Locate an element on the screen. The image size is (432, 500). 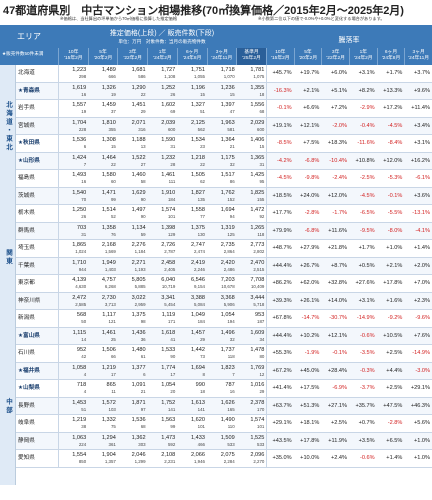
prefecture-name: 北海道 is located at coordinates (26, 73).